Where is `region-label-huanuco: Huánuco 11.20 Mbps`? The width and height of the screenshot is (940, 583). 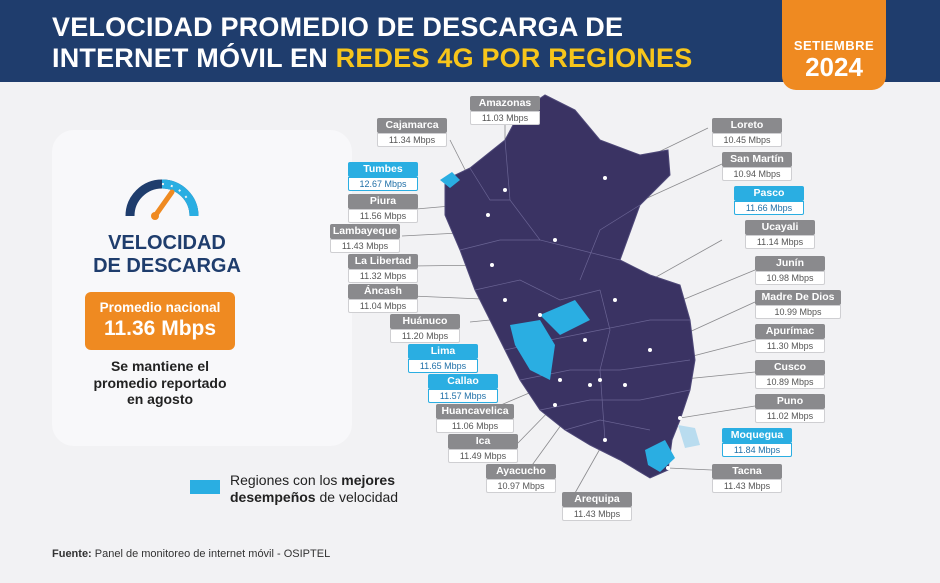 region-label-huanuco: Huánuco 11.20 Mbps is located at coordinates (425, 328).